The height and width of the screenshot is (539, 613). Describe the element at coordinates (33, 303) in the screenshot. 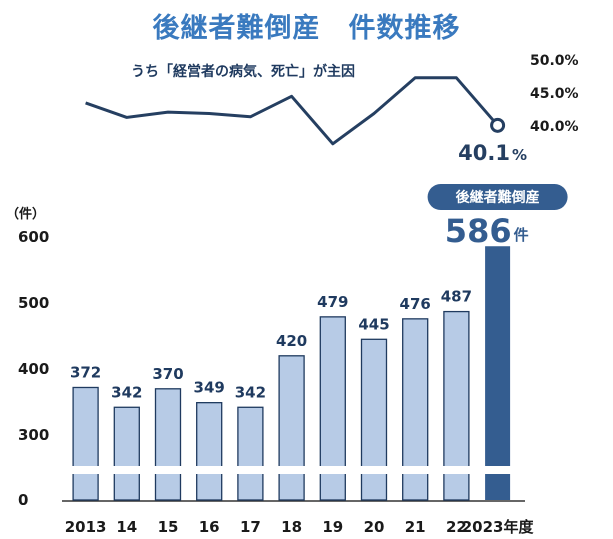

I see `y-tick-label: 500` at that location.